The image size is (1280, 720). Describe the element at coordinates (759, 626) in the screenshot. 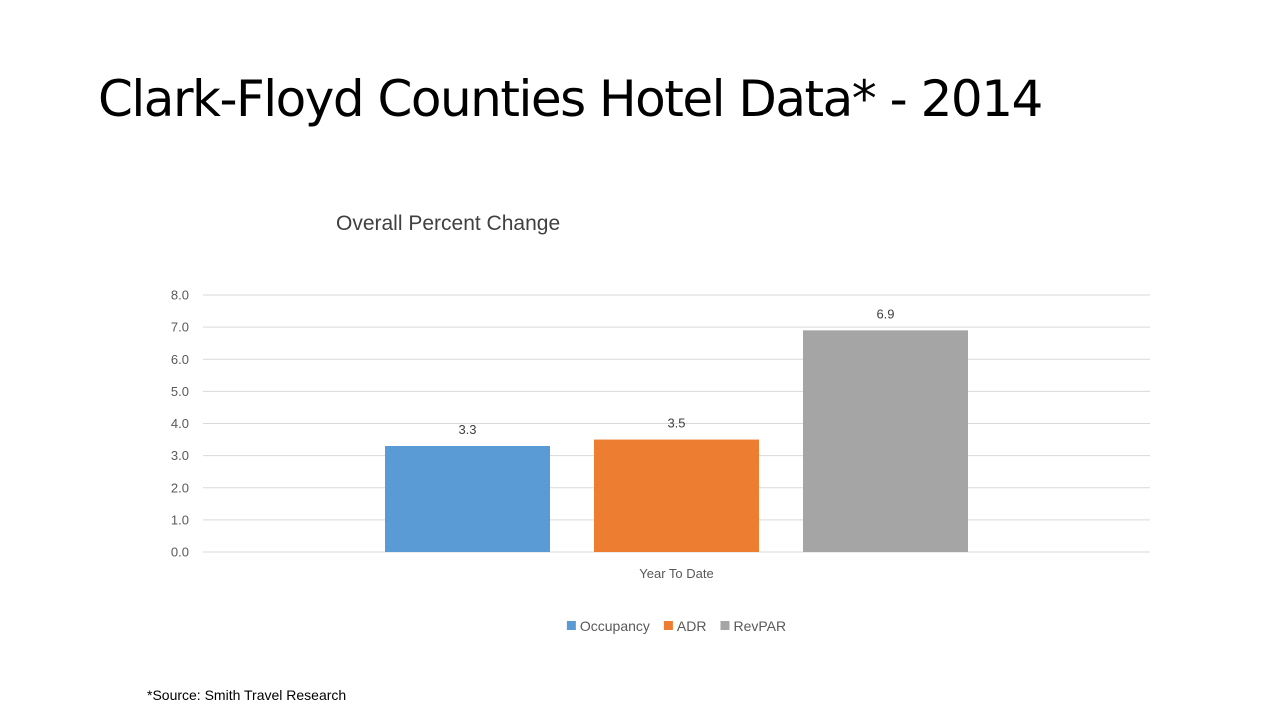

I see `legend-label-revpar: RevPAR` at that location.